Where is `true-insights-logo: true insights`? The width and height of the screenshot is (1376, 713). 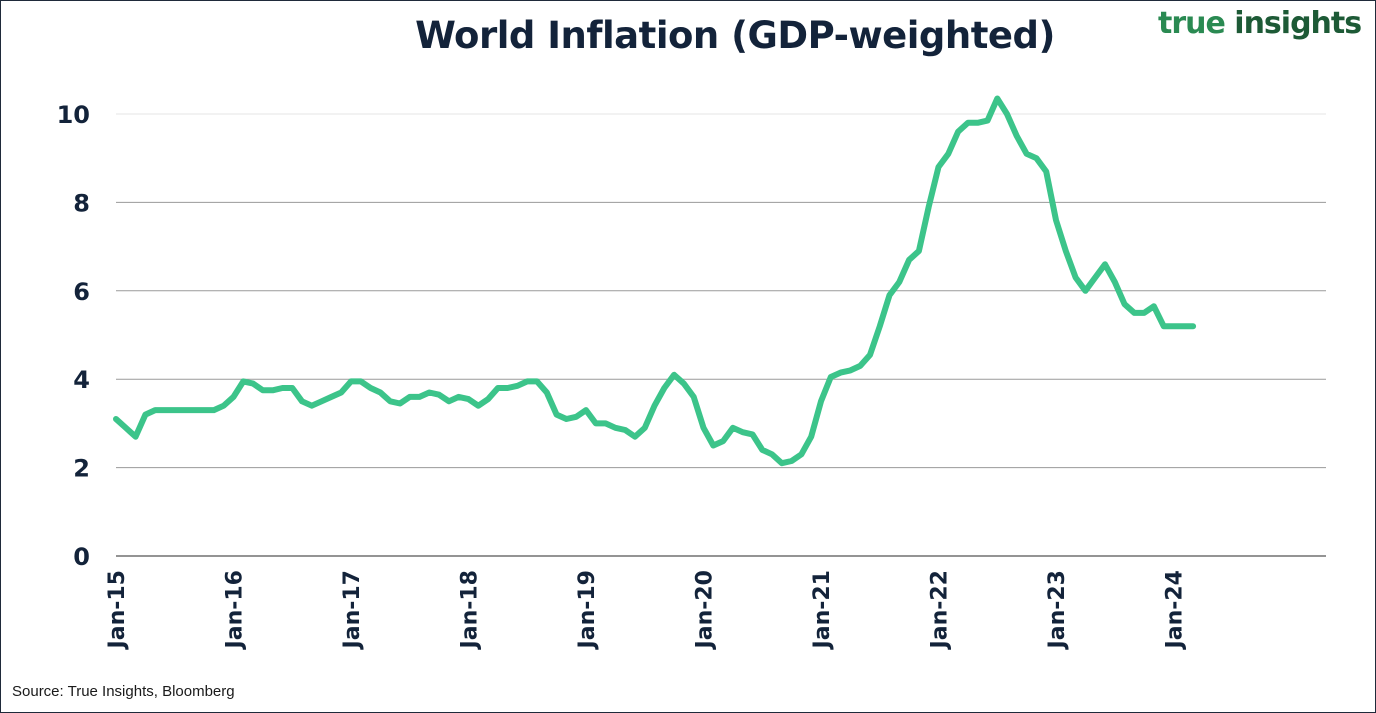
true-insights-logo: true insights is located at coordinates (1260, 23).